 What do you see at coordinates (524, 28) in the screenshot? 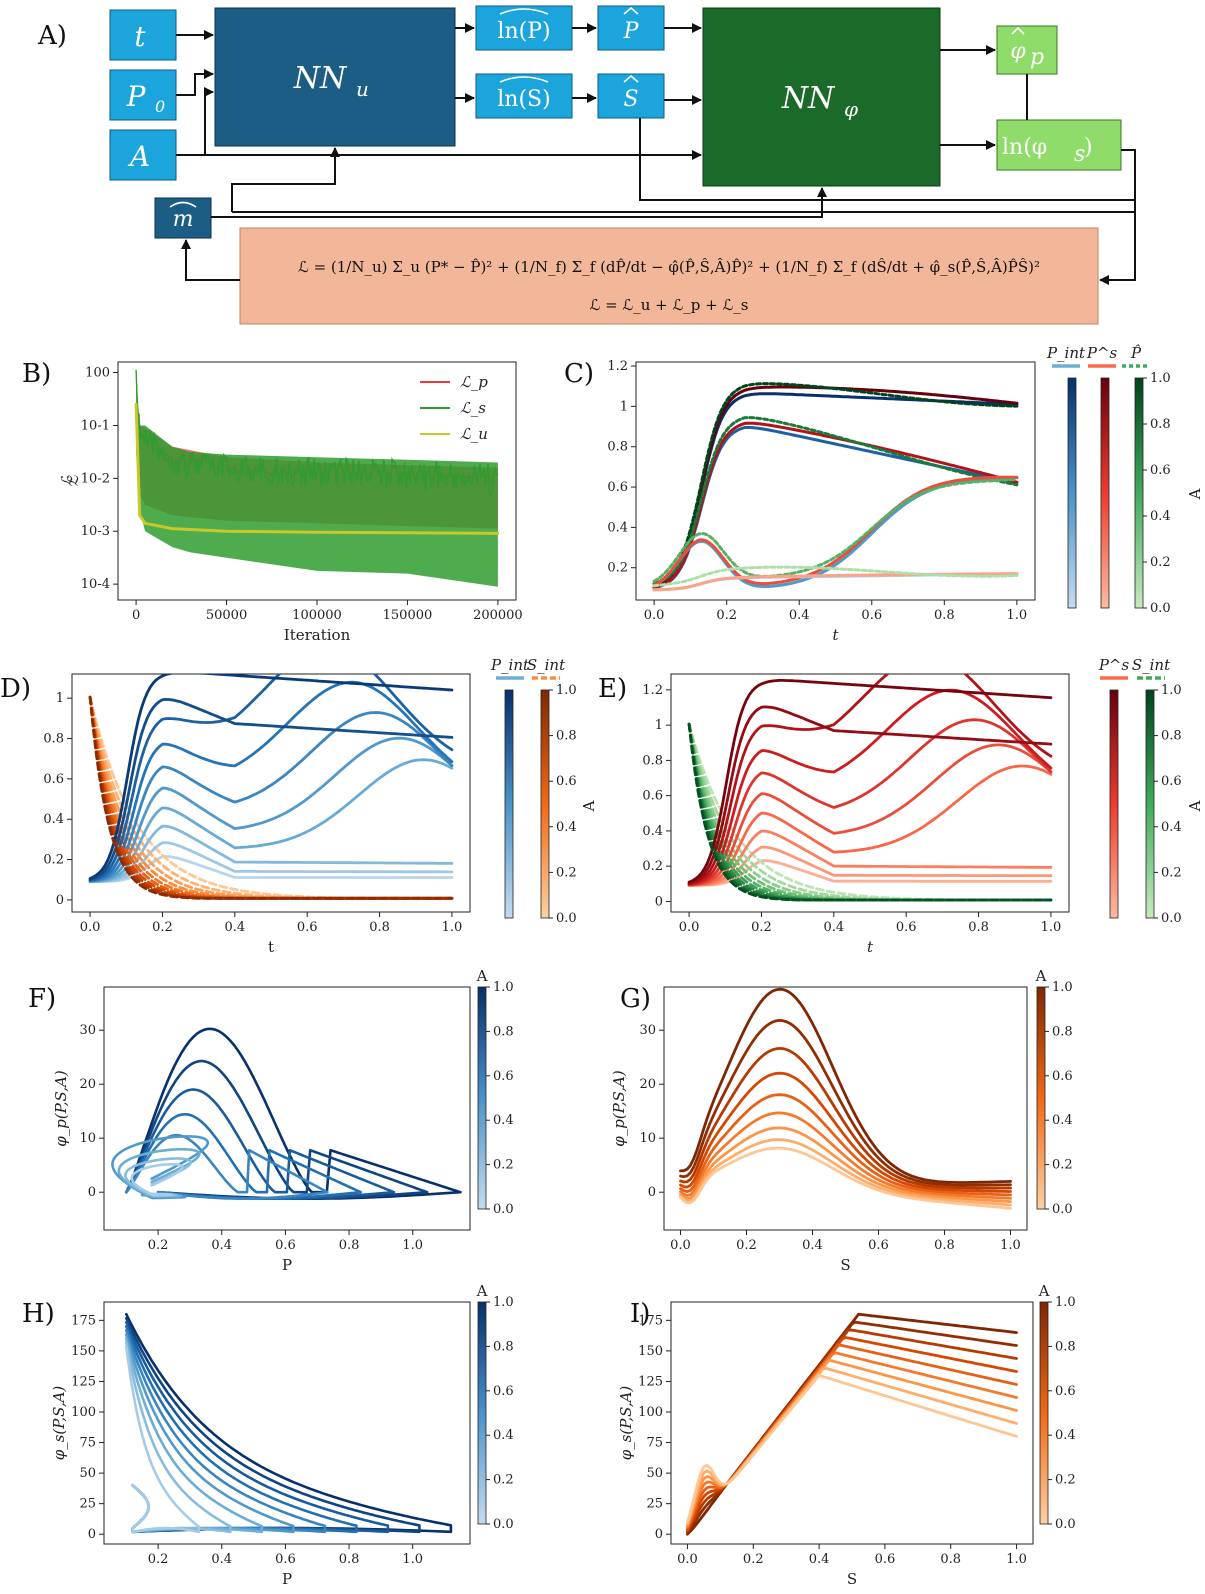
I see `log-p-box` at bounding box center [524, 28].